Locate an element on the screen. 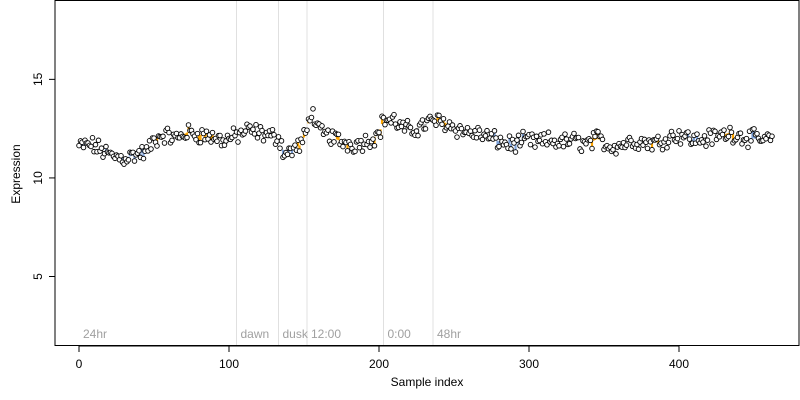 The width and height of the screenshot is (800, 400). y-axis-title: Expression is located at coordinates (16, 173).